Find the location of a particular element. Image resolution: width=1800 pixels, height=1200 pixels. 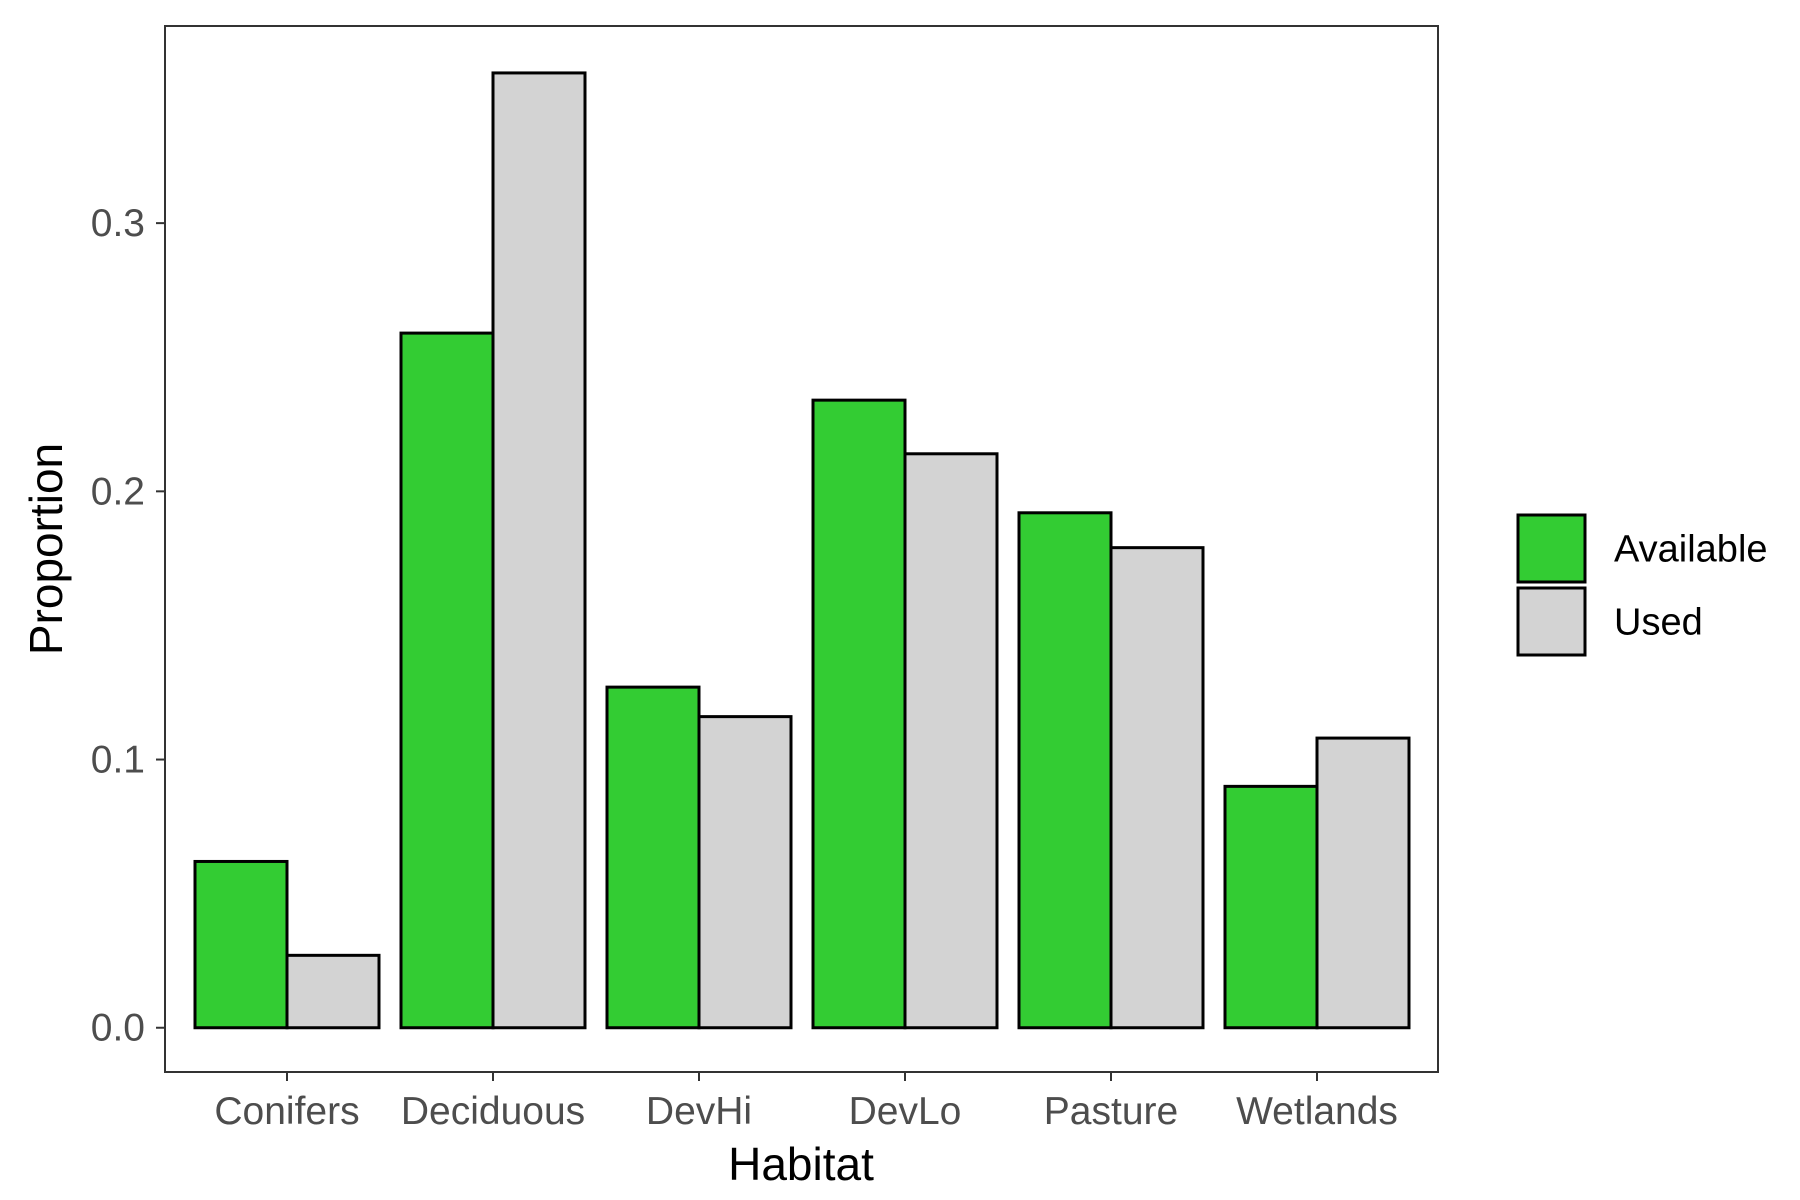

y-axis-title: Proportion is located at coordinates (46, 549).